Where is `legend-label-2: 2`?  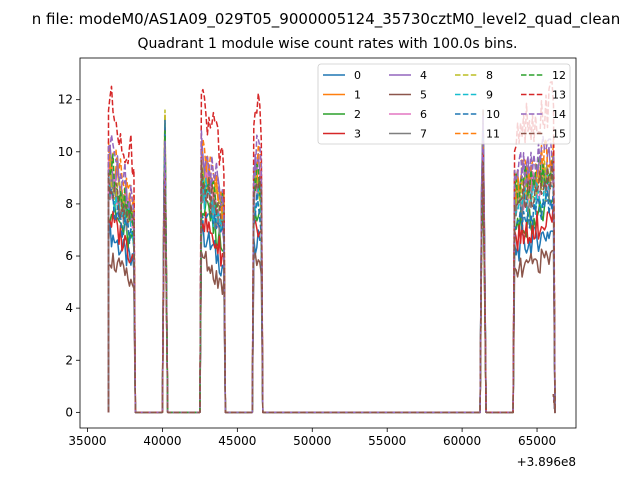 legend-label-2: 2 is located at coordinates (357, 114).